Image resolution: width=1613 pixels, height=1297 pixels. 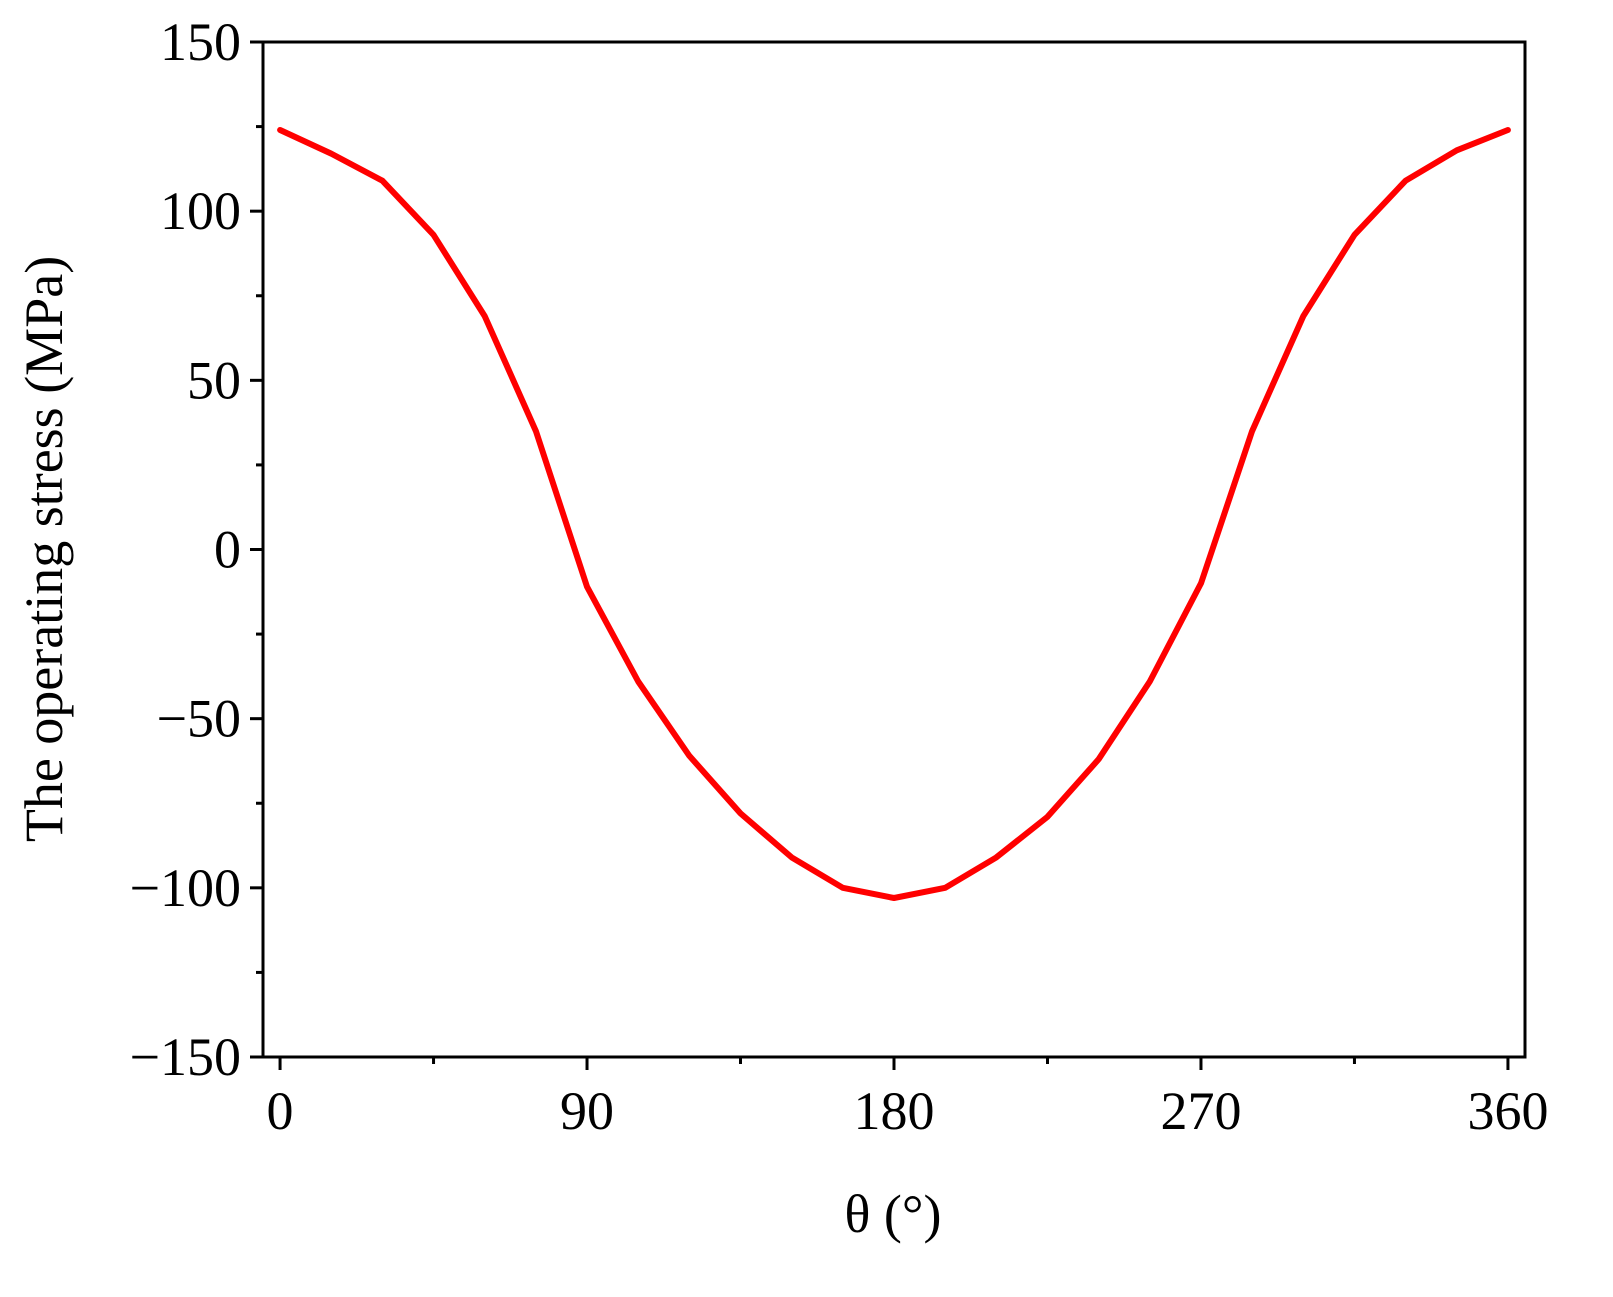 I want to click on x-axis-label: θ (°), so click(x=893, y=1214).